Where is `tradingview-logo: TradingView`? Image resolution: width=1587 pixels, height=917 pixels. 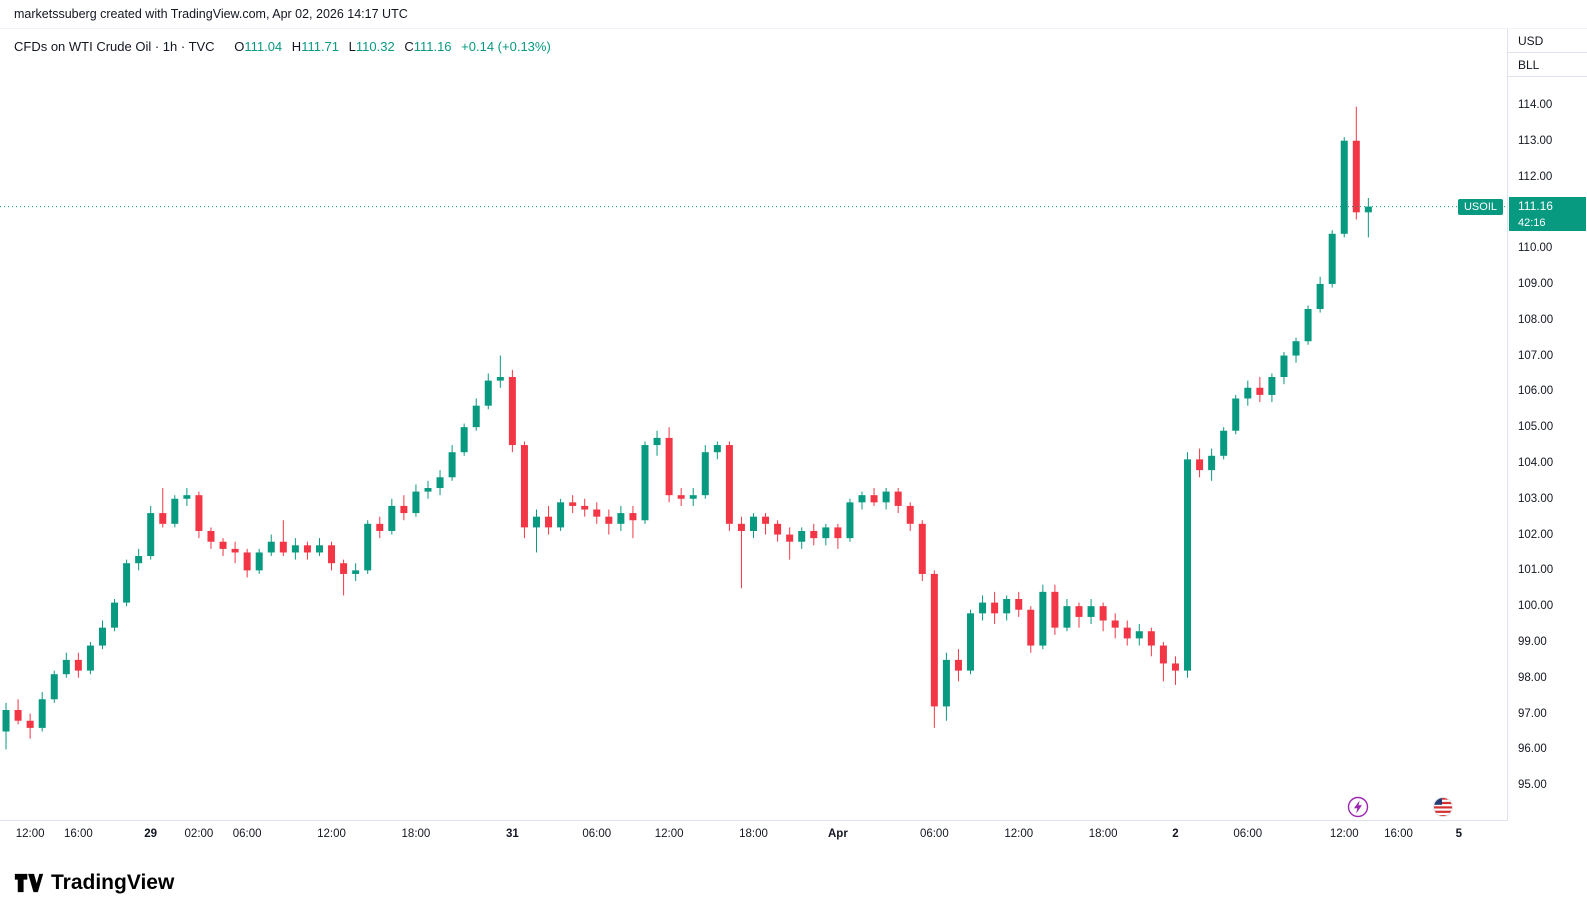 tradingview-logo: TradingView is located at coordinates (94, 883).